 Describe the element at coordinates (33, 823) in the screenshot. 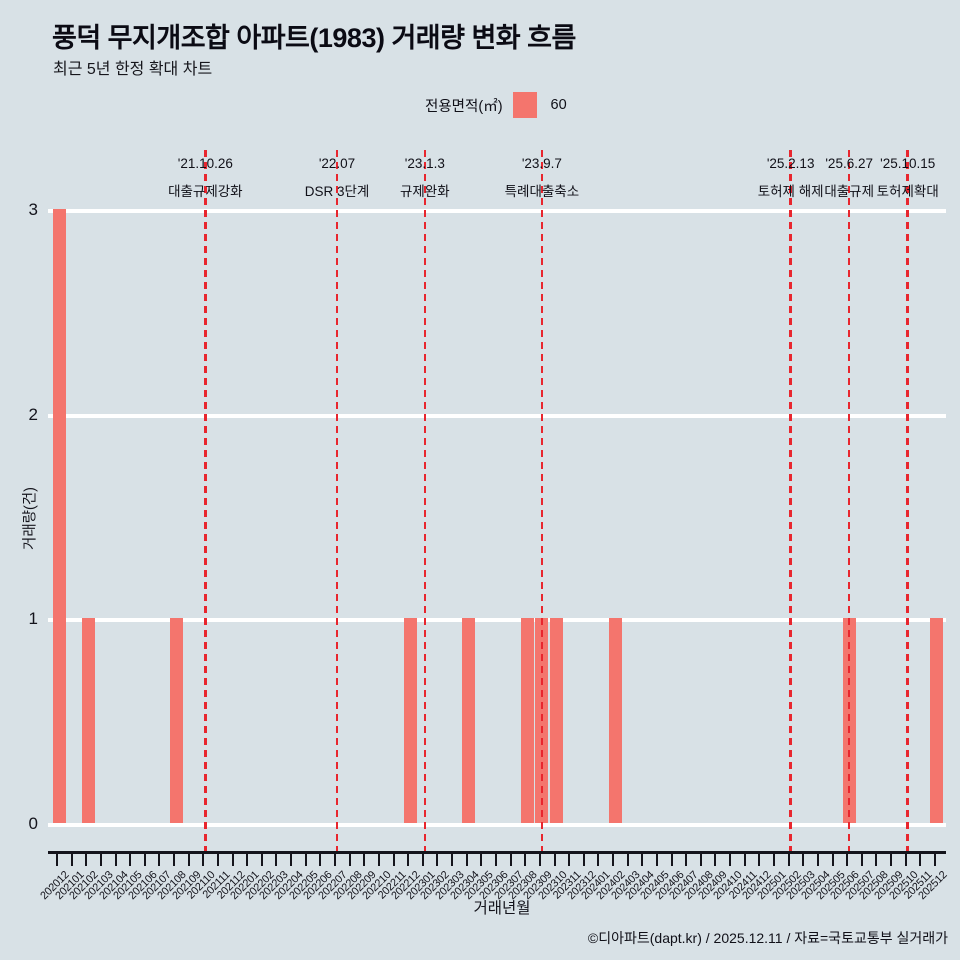

I see `y-tick-label-0: 0` at that location.